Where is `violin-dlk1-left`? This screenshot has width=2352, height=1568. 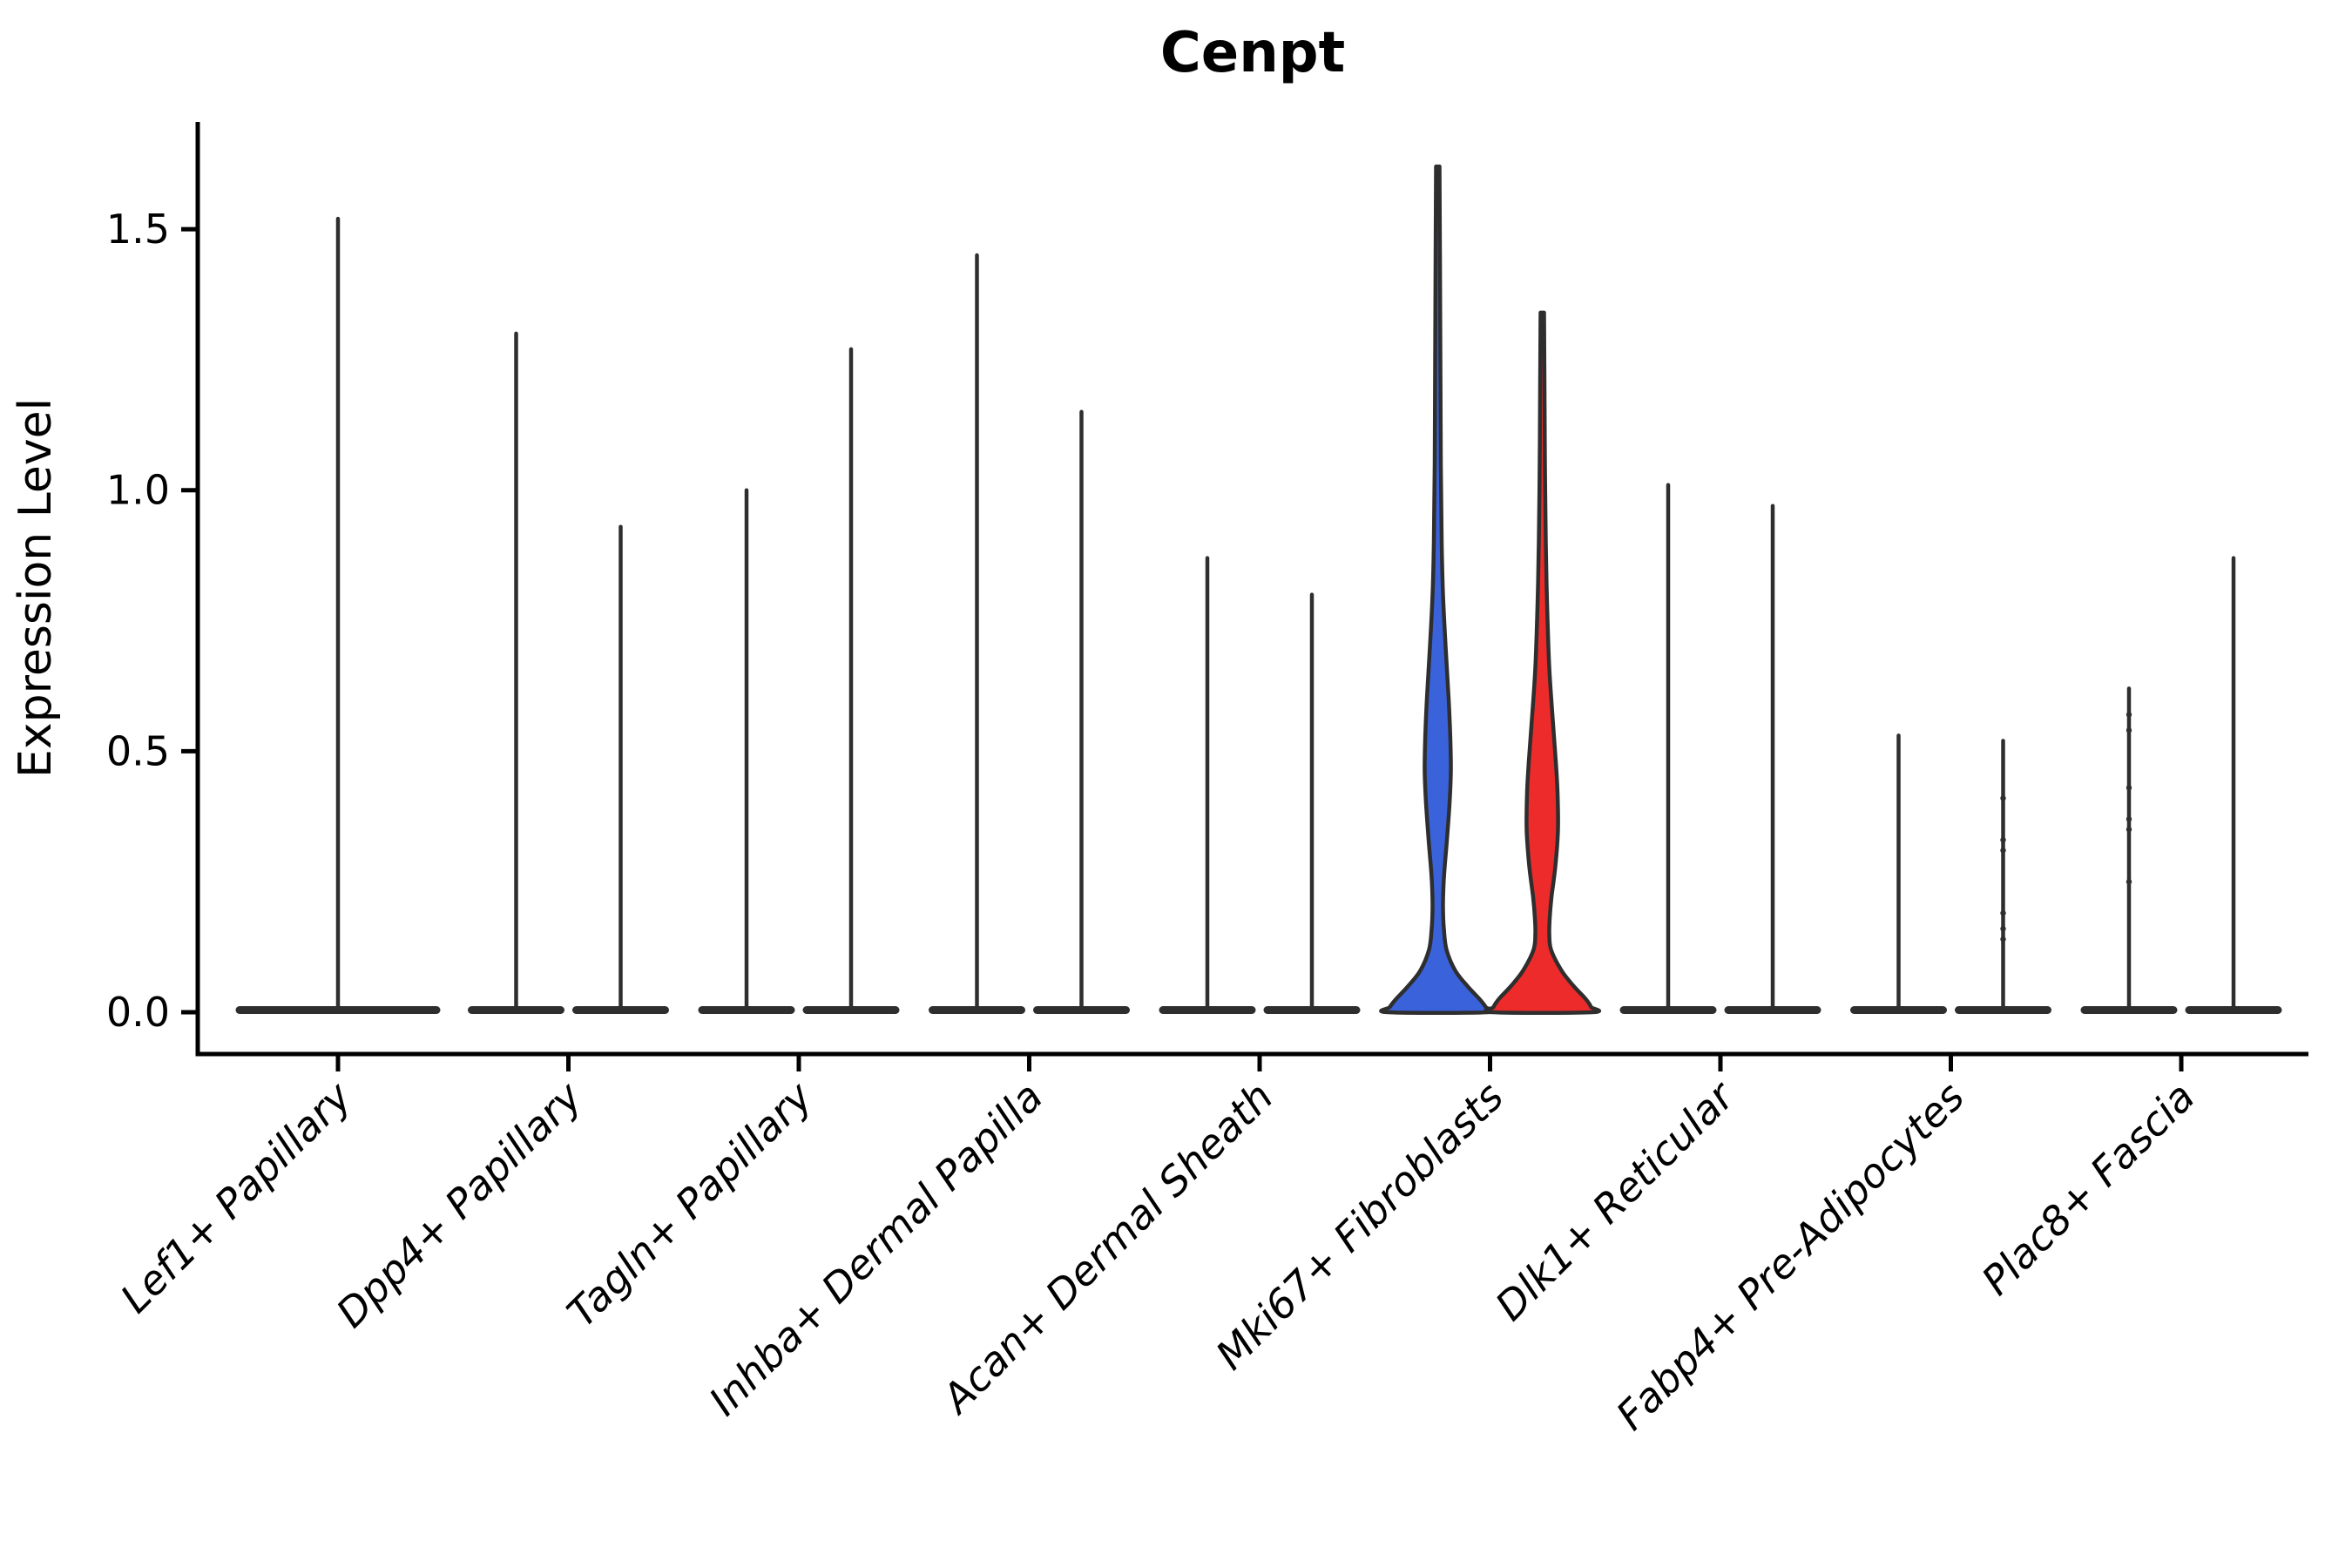
violin-dlk1-left is located at coordinates (1668, 748).